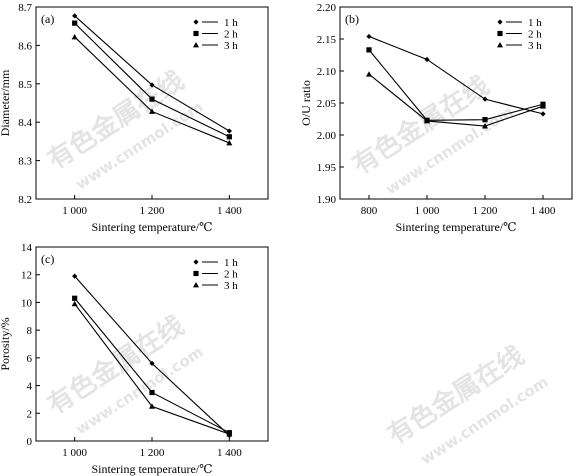 This screenshot has height=476, width=576. Describe the element at coordinates (25, 85) in the screenshot. I see `y-tick-label: 8.5` at that location.